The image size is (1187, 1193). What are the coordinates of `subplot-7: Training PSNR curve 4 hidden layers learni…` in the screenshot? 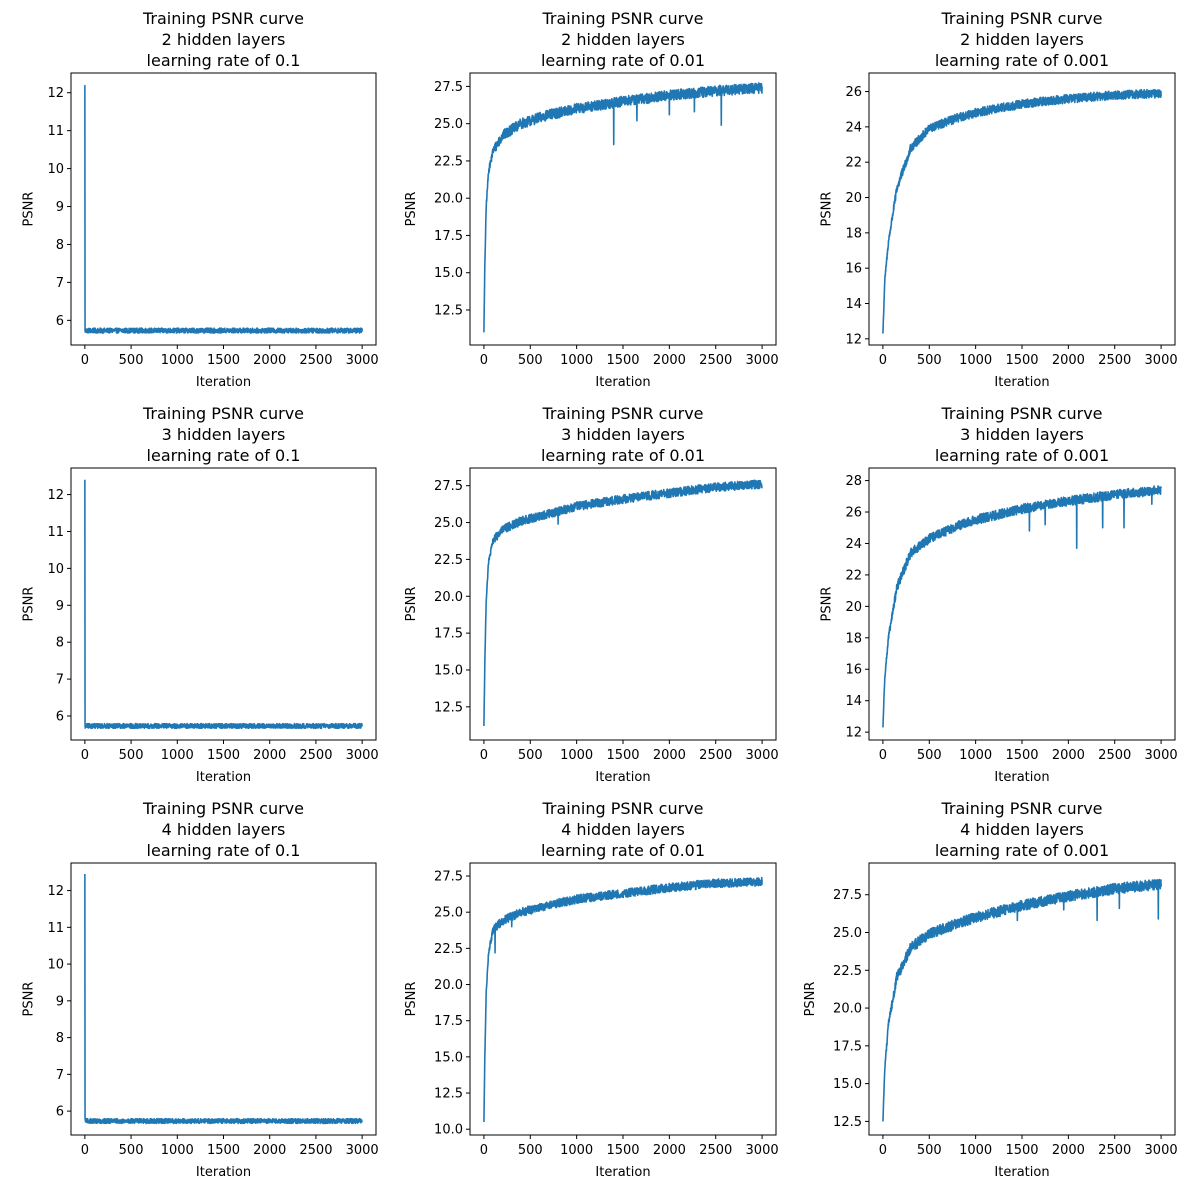 It's located at (200, 989).